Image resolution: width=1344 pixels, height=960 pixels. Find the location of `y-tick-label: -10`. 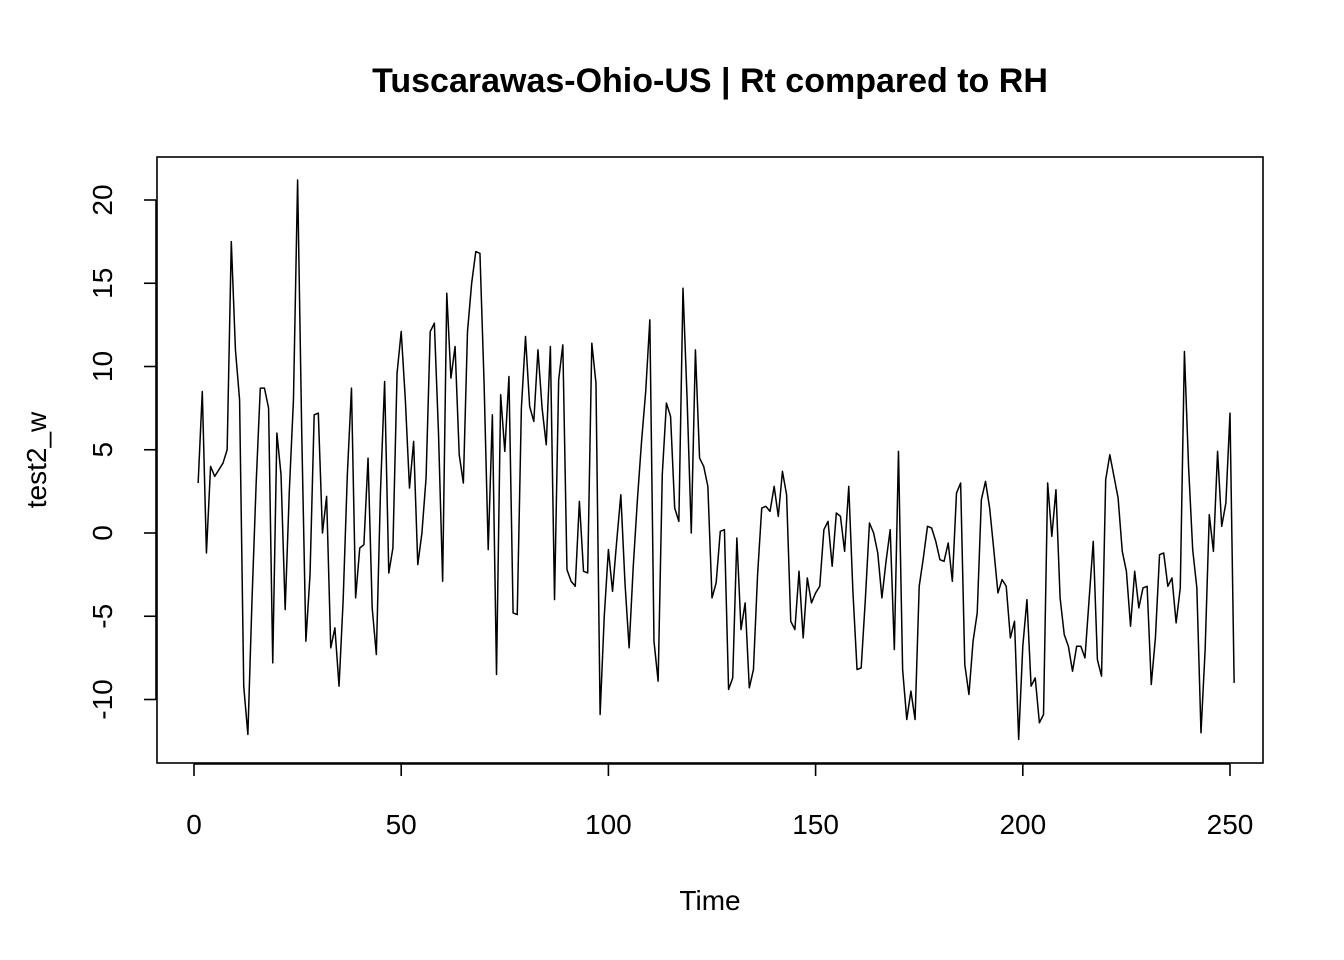

y-tick-label: -10 is located at coordinates (102, 699).